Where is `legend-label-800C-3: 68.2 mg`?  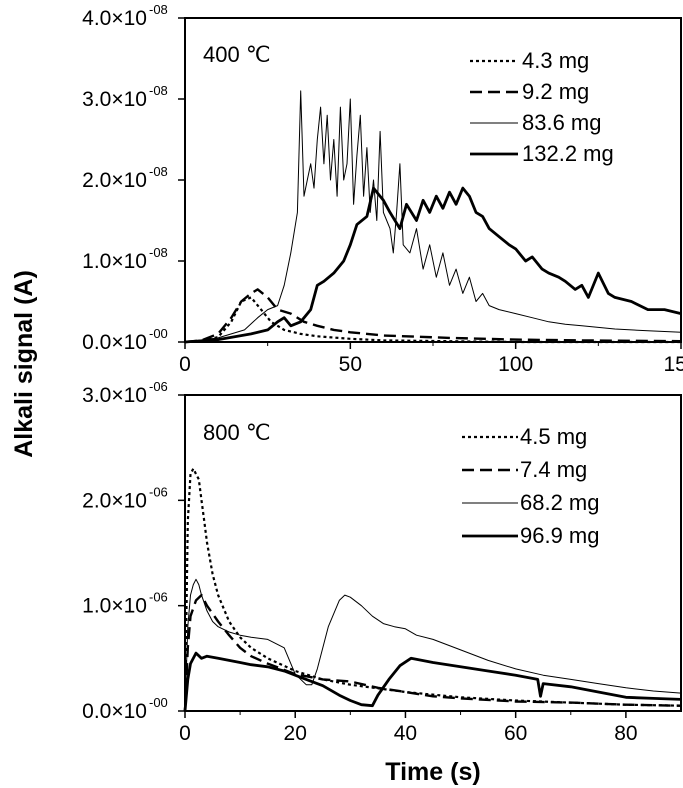 legend-label-800C-3: 68.2 mg is located at coordinates (560, 502).